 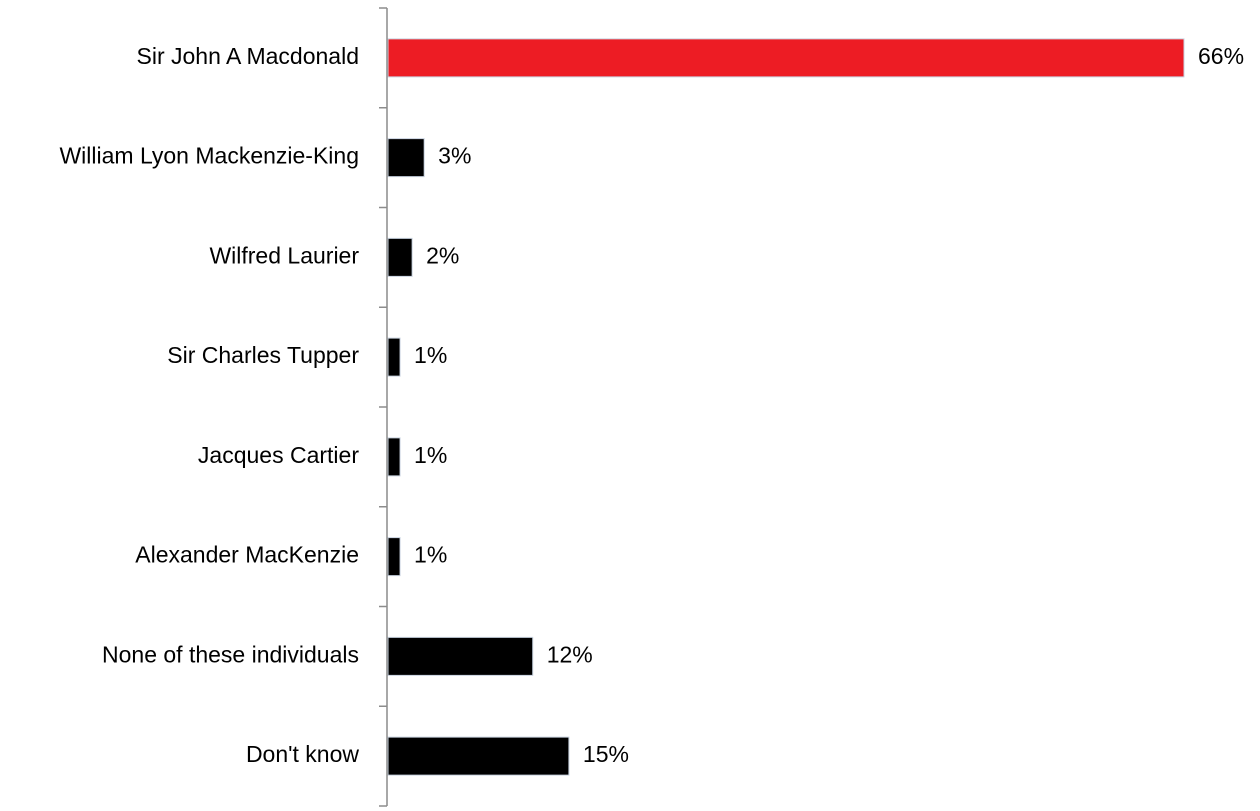 I want to click on value-label-wilfred-laurier: 2%, so click(x=442, y=255).